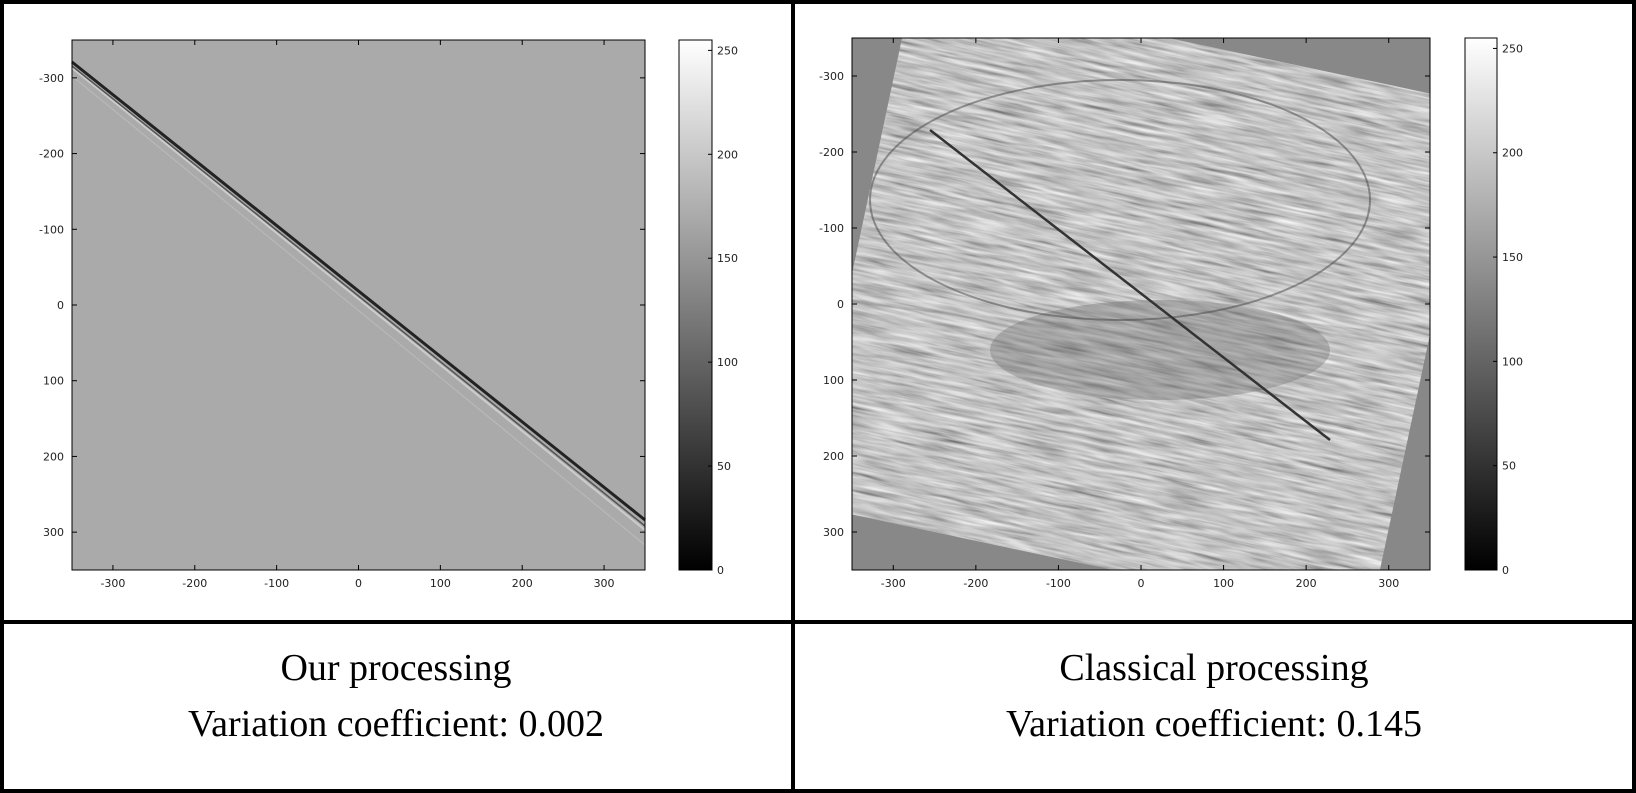  I want to click on caption: Variation coefficient: 0.002, so click(396, 724).